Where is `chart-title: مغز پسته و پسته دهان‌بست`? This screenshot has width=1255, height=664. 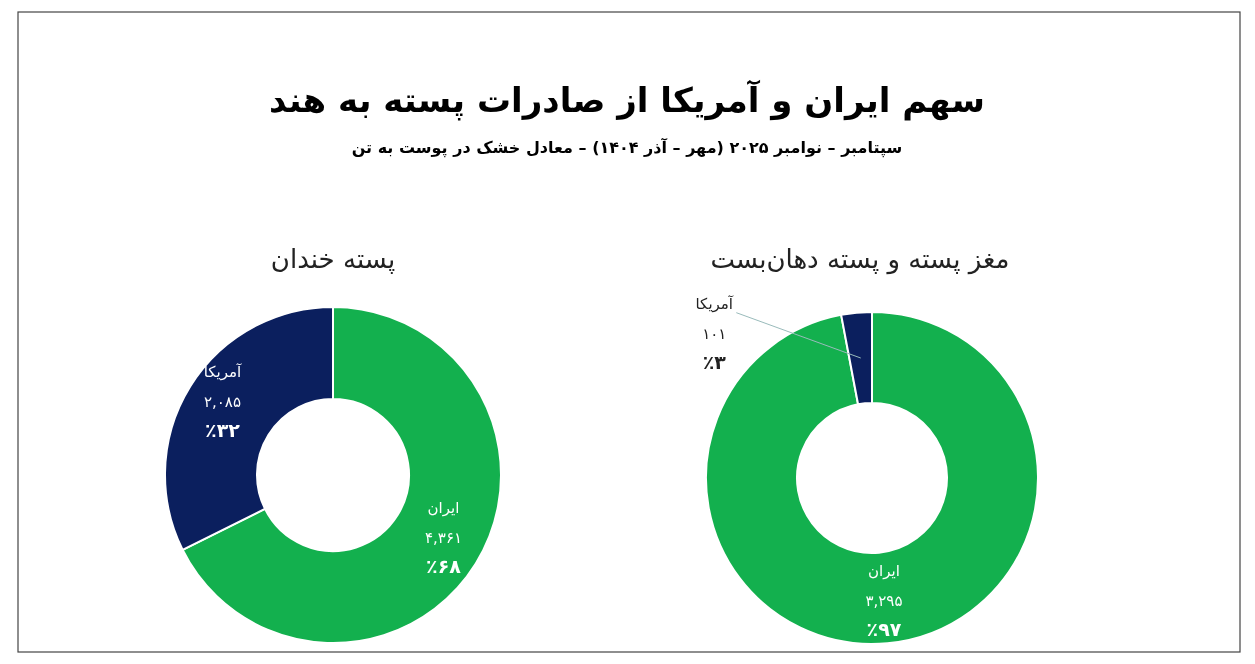
chart-title: مغز پسته و پسته دهان‌بست is located at coordinates (860, 259).